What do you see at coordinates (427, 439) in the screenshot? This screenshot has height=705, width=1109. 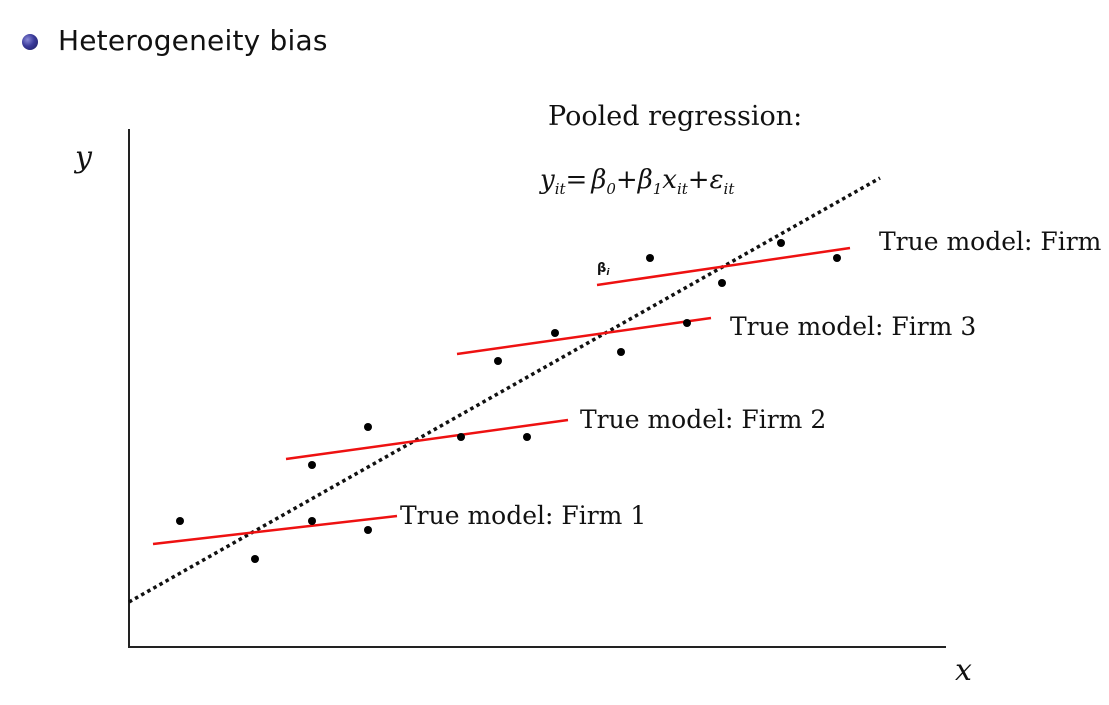 I see `firm-2-line` at bounding box center [427, 439].